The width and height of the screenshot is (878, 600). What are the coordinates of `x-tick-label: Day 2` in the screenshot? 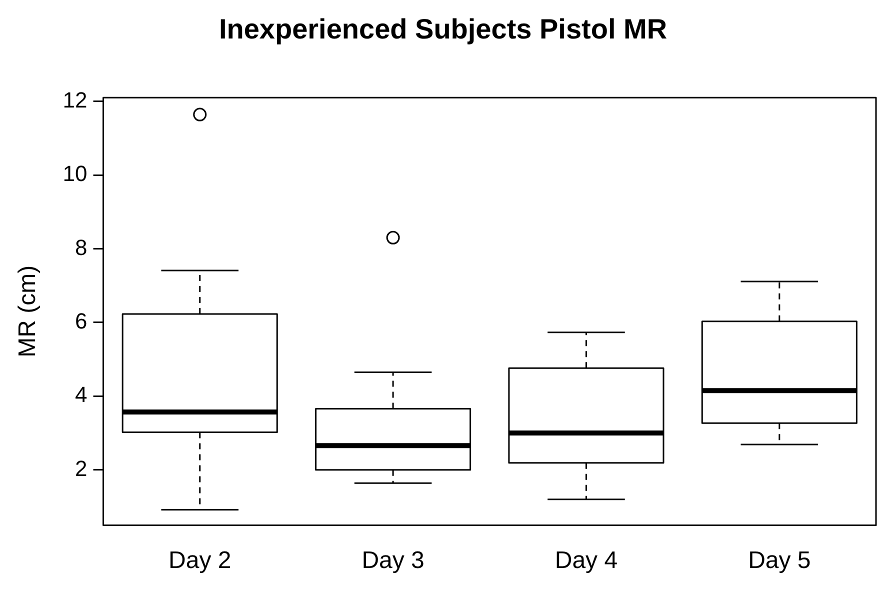 It's located at (200, 560).